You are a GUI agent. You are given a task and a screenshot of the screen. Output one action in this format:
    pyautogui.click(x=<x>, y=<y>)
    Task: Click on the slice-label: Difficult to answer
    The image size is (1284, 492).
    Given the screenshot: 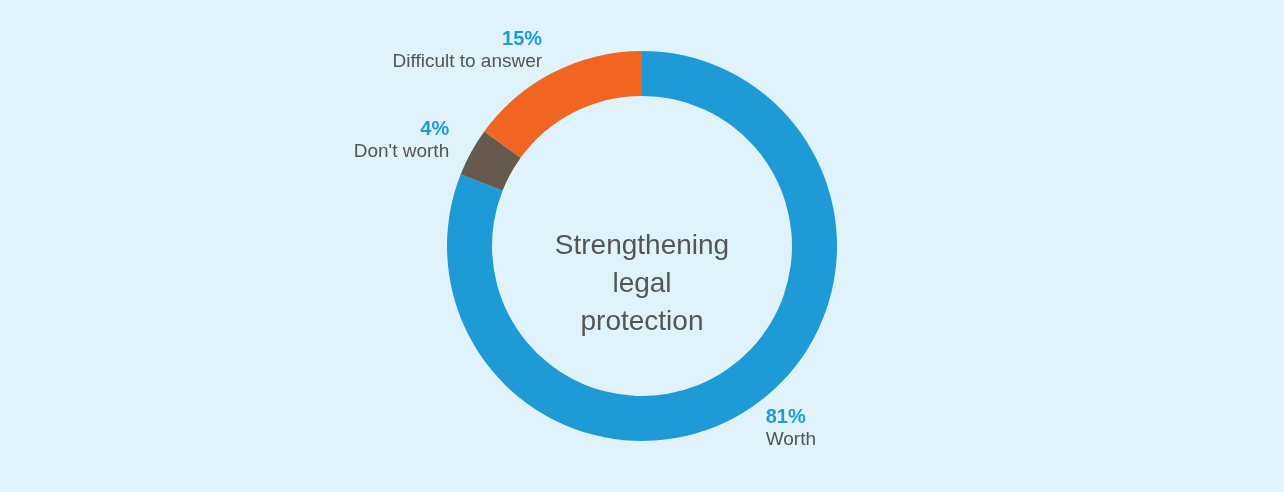 What is the action you would take?
    pyautogui.click(x=467, y=60)
    